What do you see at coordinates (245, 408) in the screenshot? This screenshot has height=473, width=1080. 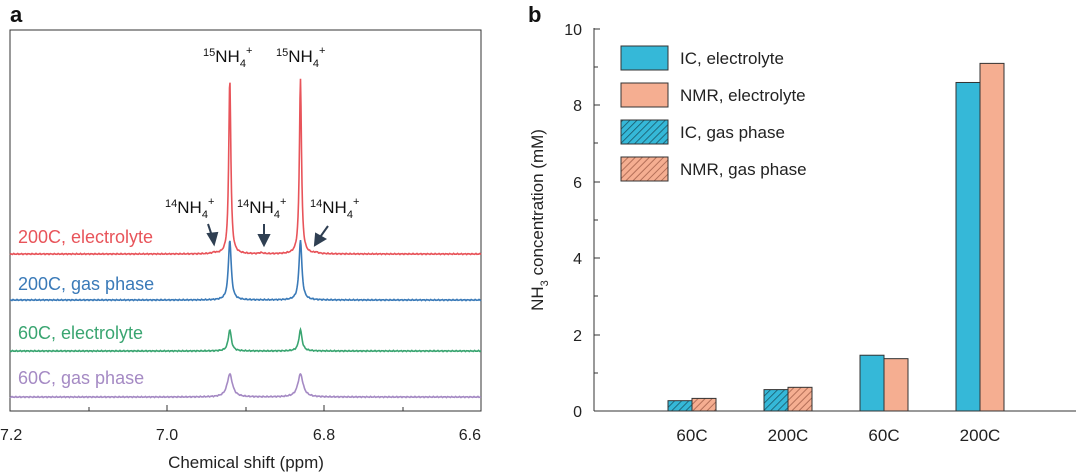 I see `panel-a-x-axis` at bounding box center [245, 408].